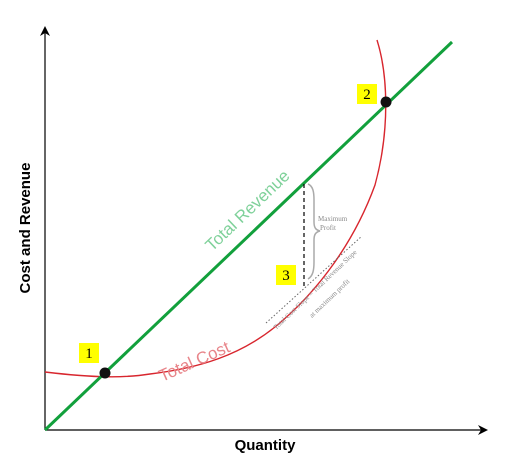  What do you see at coordinates (330, 298) in the screenshot?
I see `slope-annotation-line2: at maximum profit` at bounding box center [330, 298].